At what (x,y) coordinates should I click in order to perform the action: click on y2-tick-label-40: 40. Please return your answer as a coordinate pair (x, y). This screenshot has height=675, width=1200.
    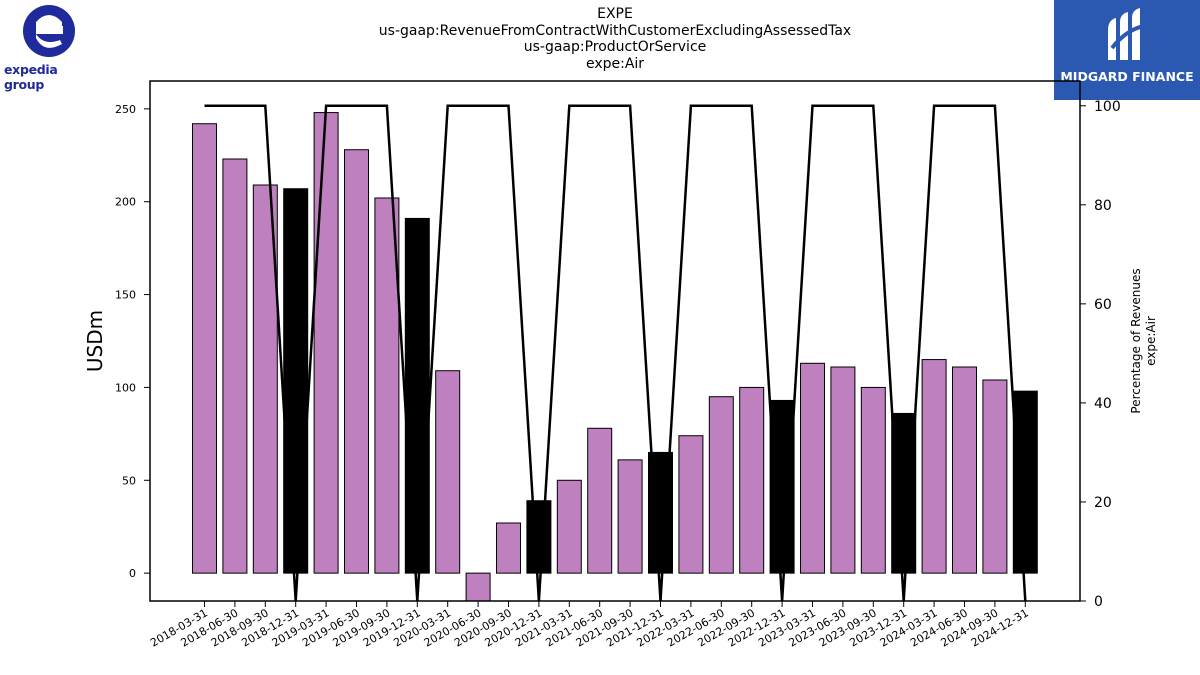
    Looking at the image, I should click on (1103, 404).